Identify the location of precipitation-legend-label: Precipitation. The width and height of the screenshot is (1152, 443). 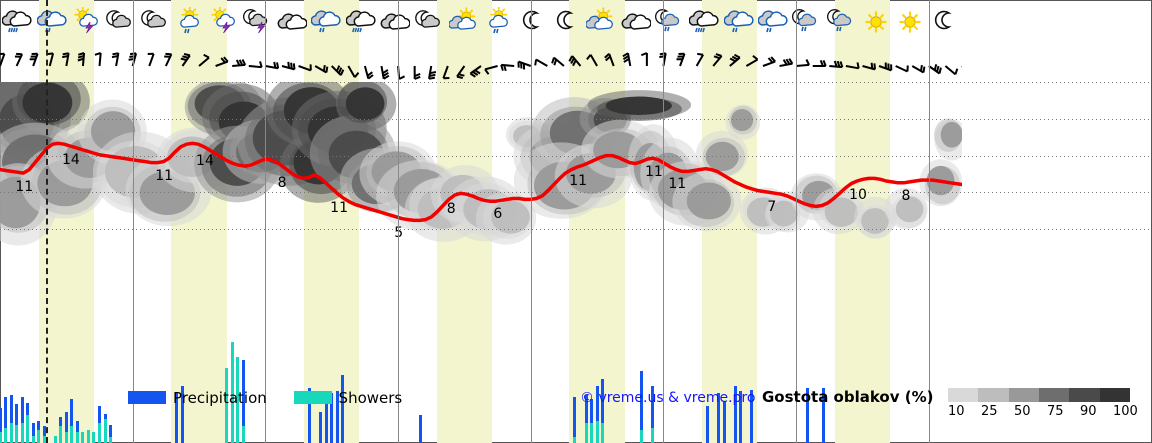
(220, 397).